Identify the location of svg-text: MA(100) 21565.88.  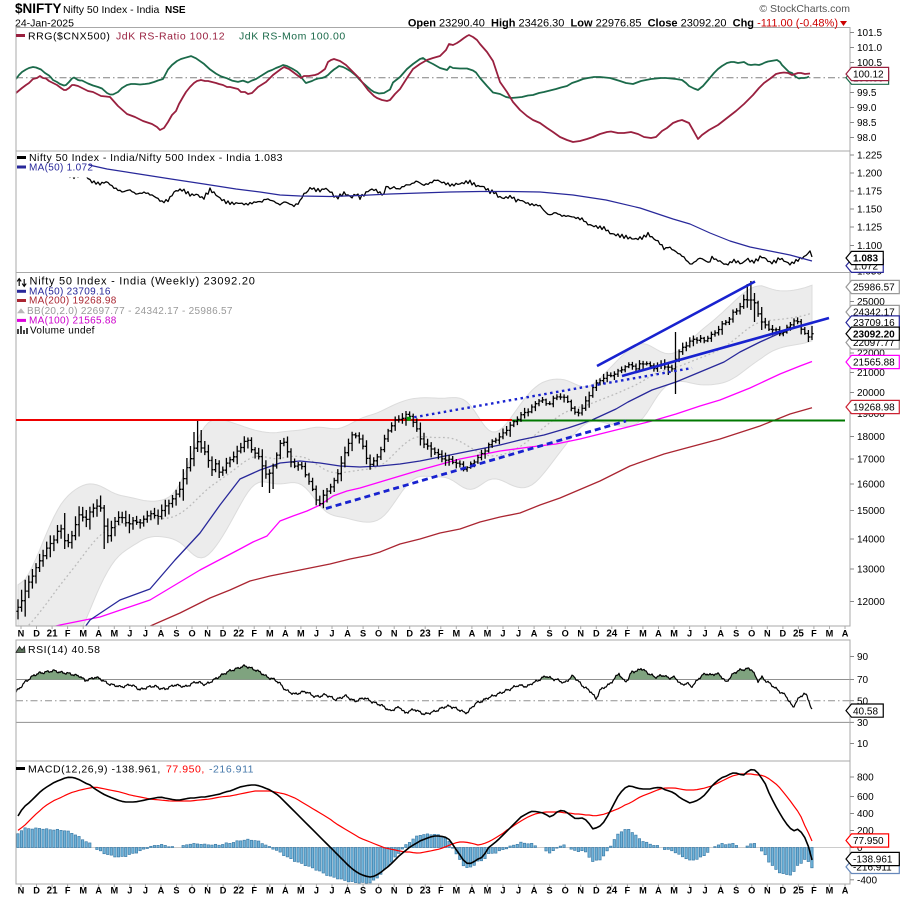
(73, 321).